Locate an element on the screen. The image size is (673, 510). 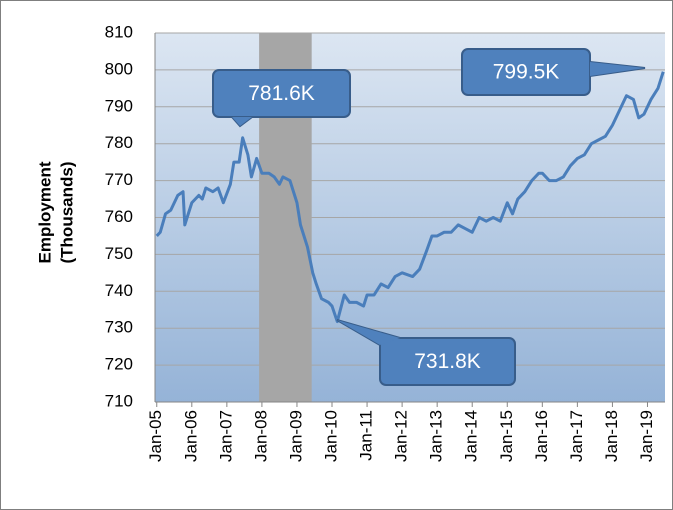
callout-label: 799.5K is located at coordinates (526, 72).